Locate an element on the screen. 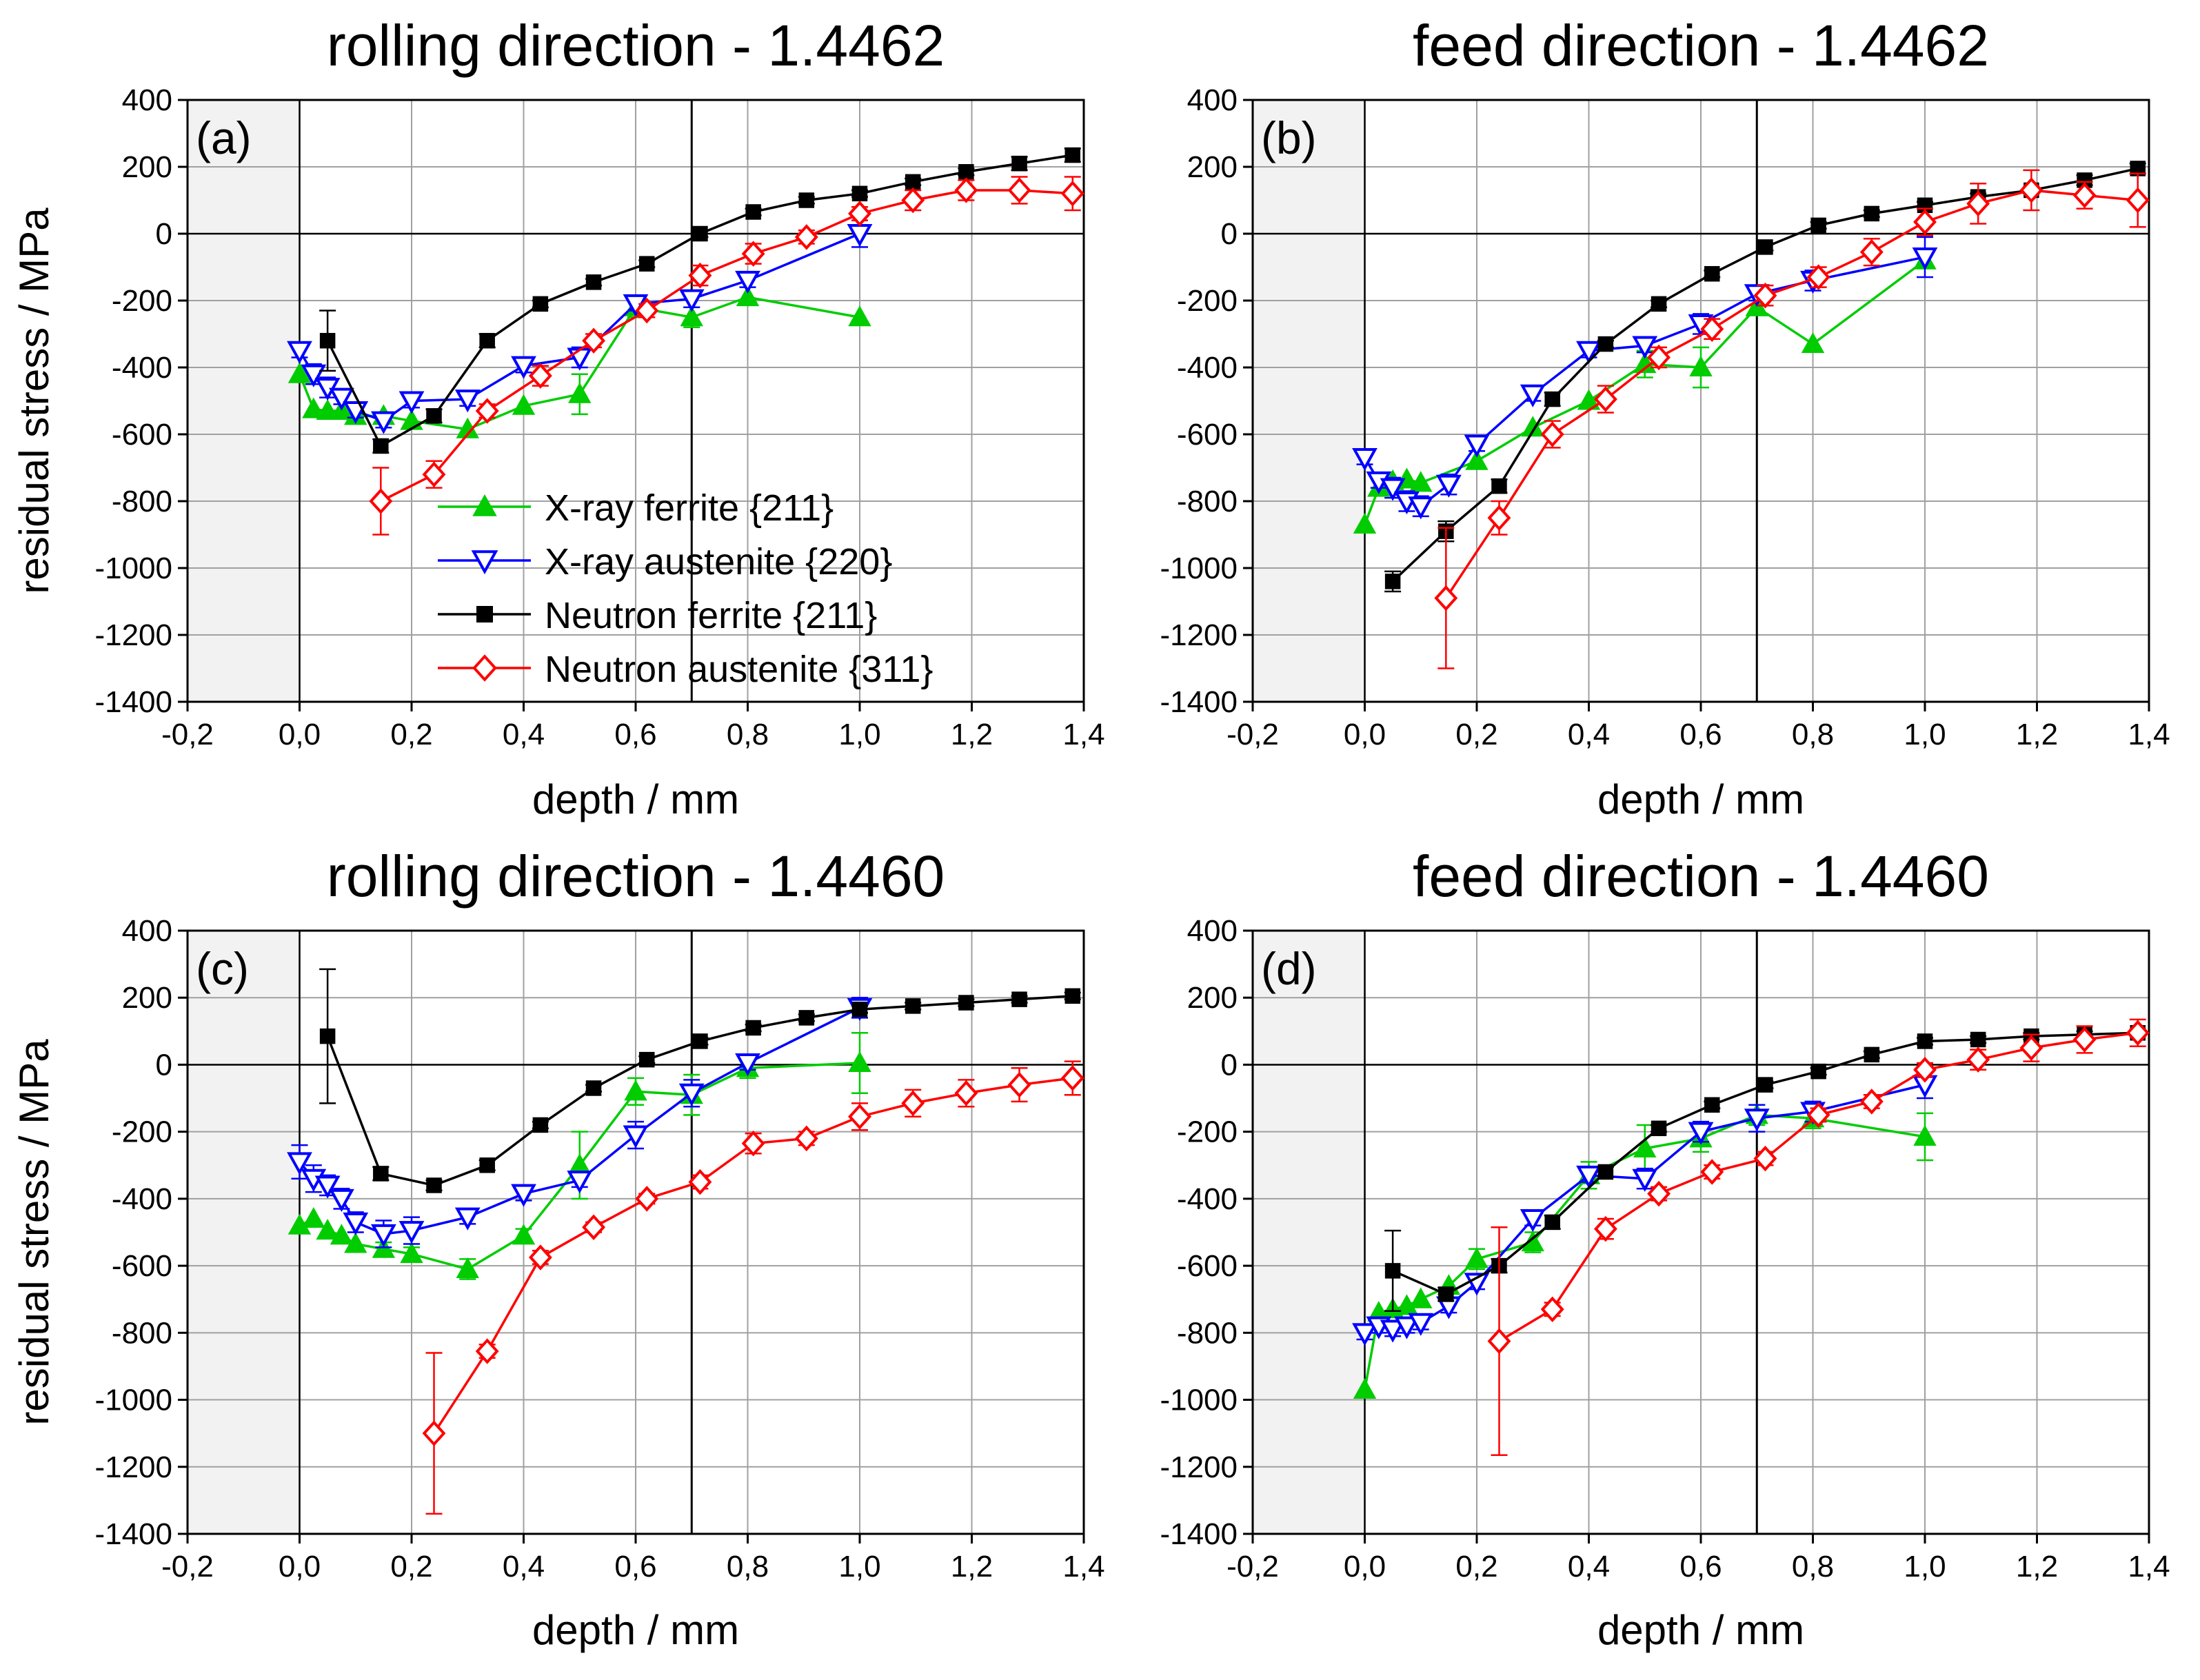 The width and height of the screenshot is (2200, 1680). x-tick-label: 0,6 is located at coordinates (635, 1566).